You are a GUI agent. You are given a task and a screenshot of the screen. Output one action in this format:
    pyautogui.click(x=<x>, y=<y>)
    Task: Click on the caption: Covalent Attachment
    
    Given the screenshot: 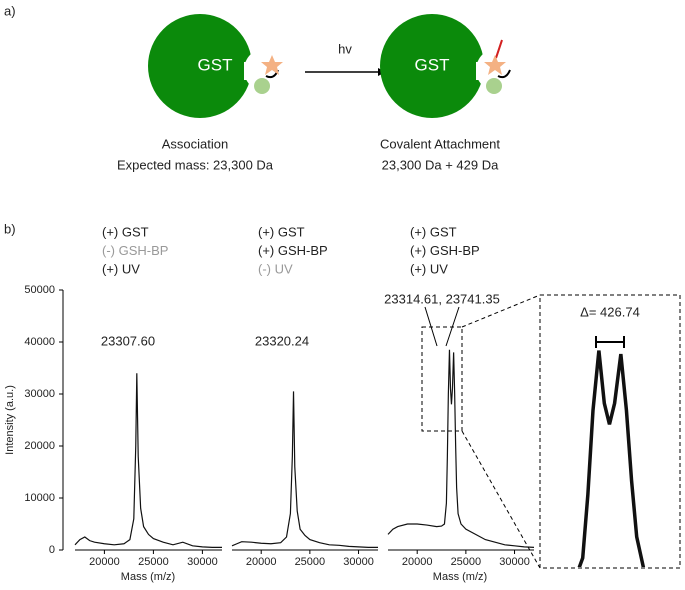 What is the action you would take?
    pyautogui.click(x=440, y=143)
    